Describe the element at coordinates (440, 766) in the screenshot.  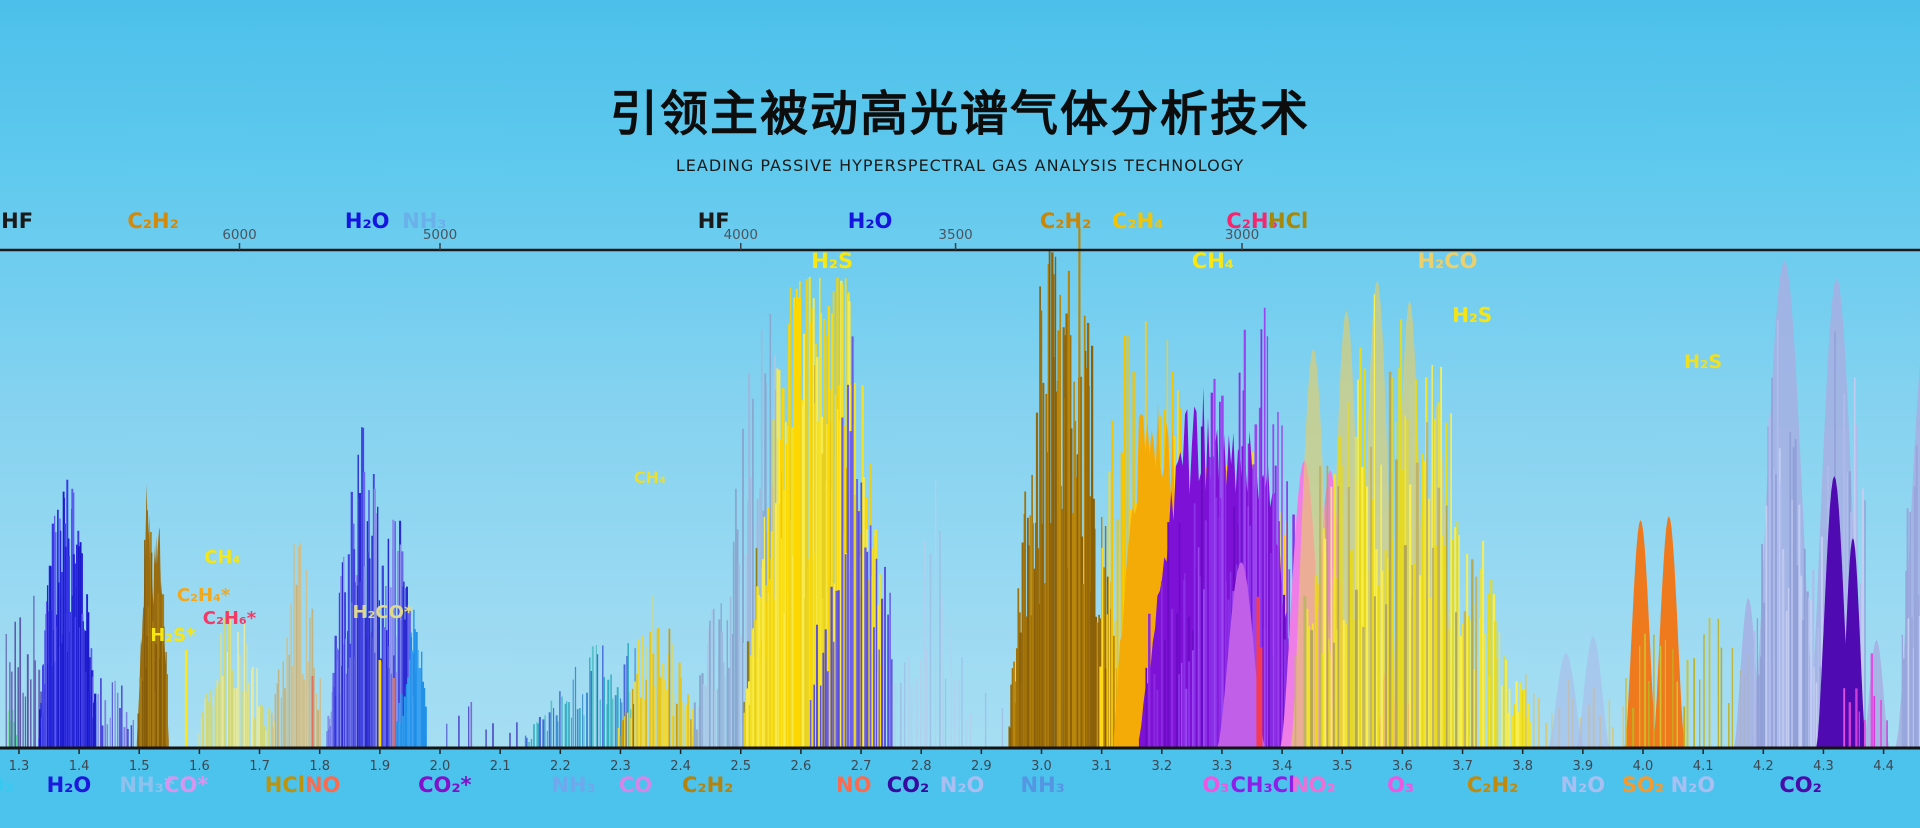
I see `wavelength-tick-label: 2.0` at that location.